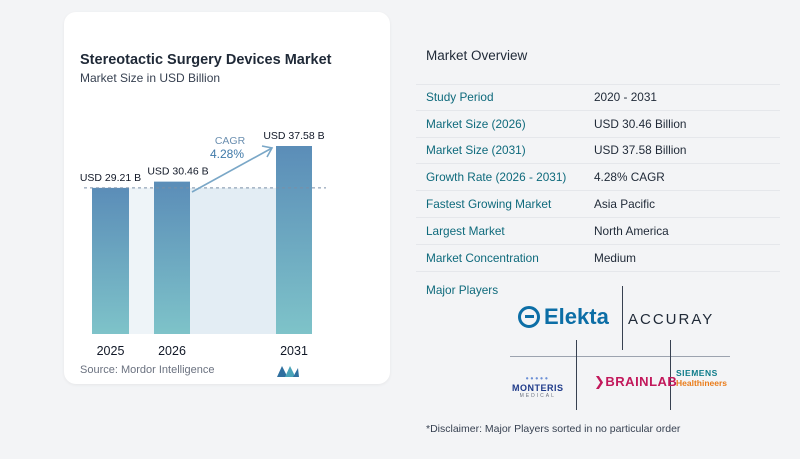  What do you see at coordinates (477, 55) in the screenshot?
I see `overview-title: Market Overview` at bounding box center [477, 55].